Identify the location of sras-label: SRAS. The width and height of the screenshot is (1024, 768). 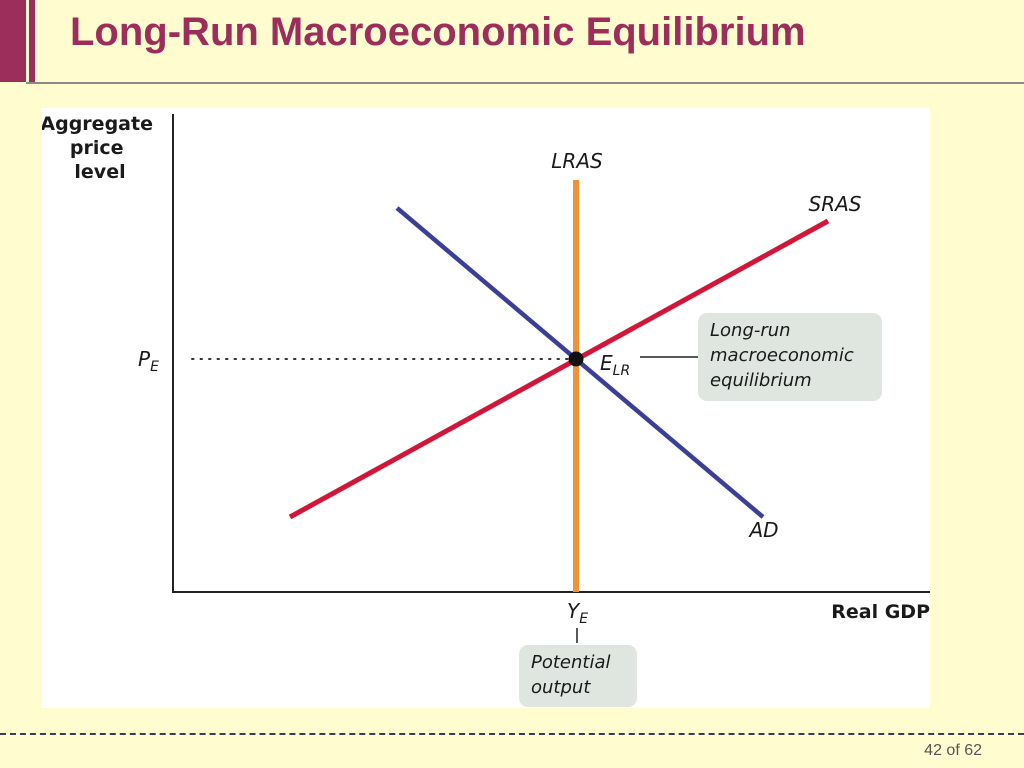
(835, 204).